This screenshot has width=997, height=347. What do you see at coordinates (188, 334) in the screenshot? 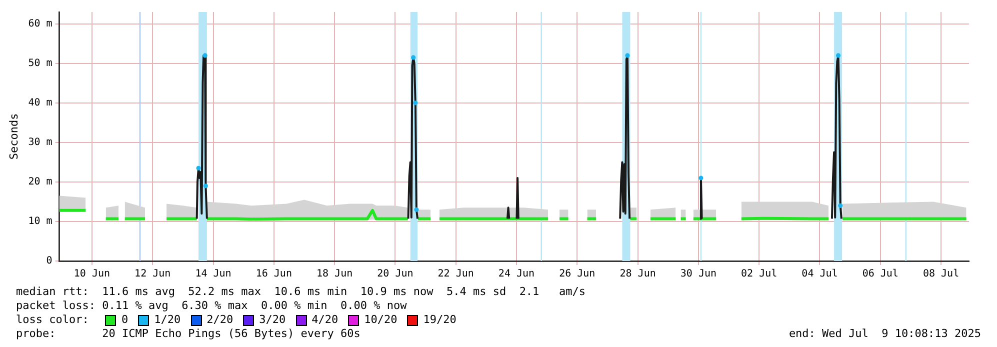
I see `text: probe: 20 ICMP Echo Pings (56 Bytes) every 60s` at bounding box center [188, 334].